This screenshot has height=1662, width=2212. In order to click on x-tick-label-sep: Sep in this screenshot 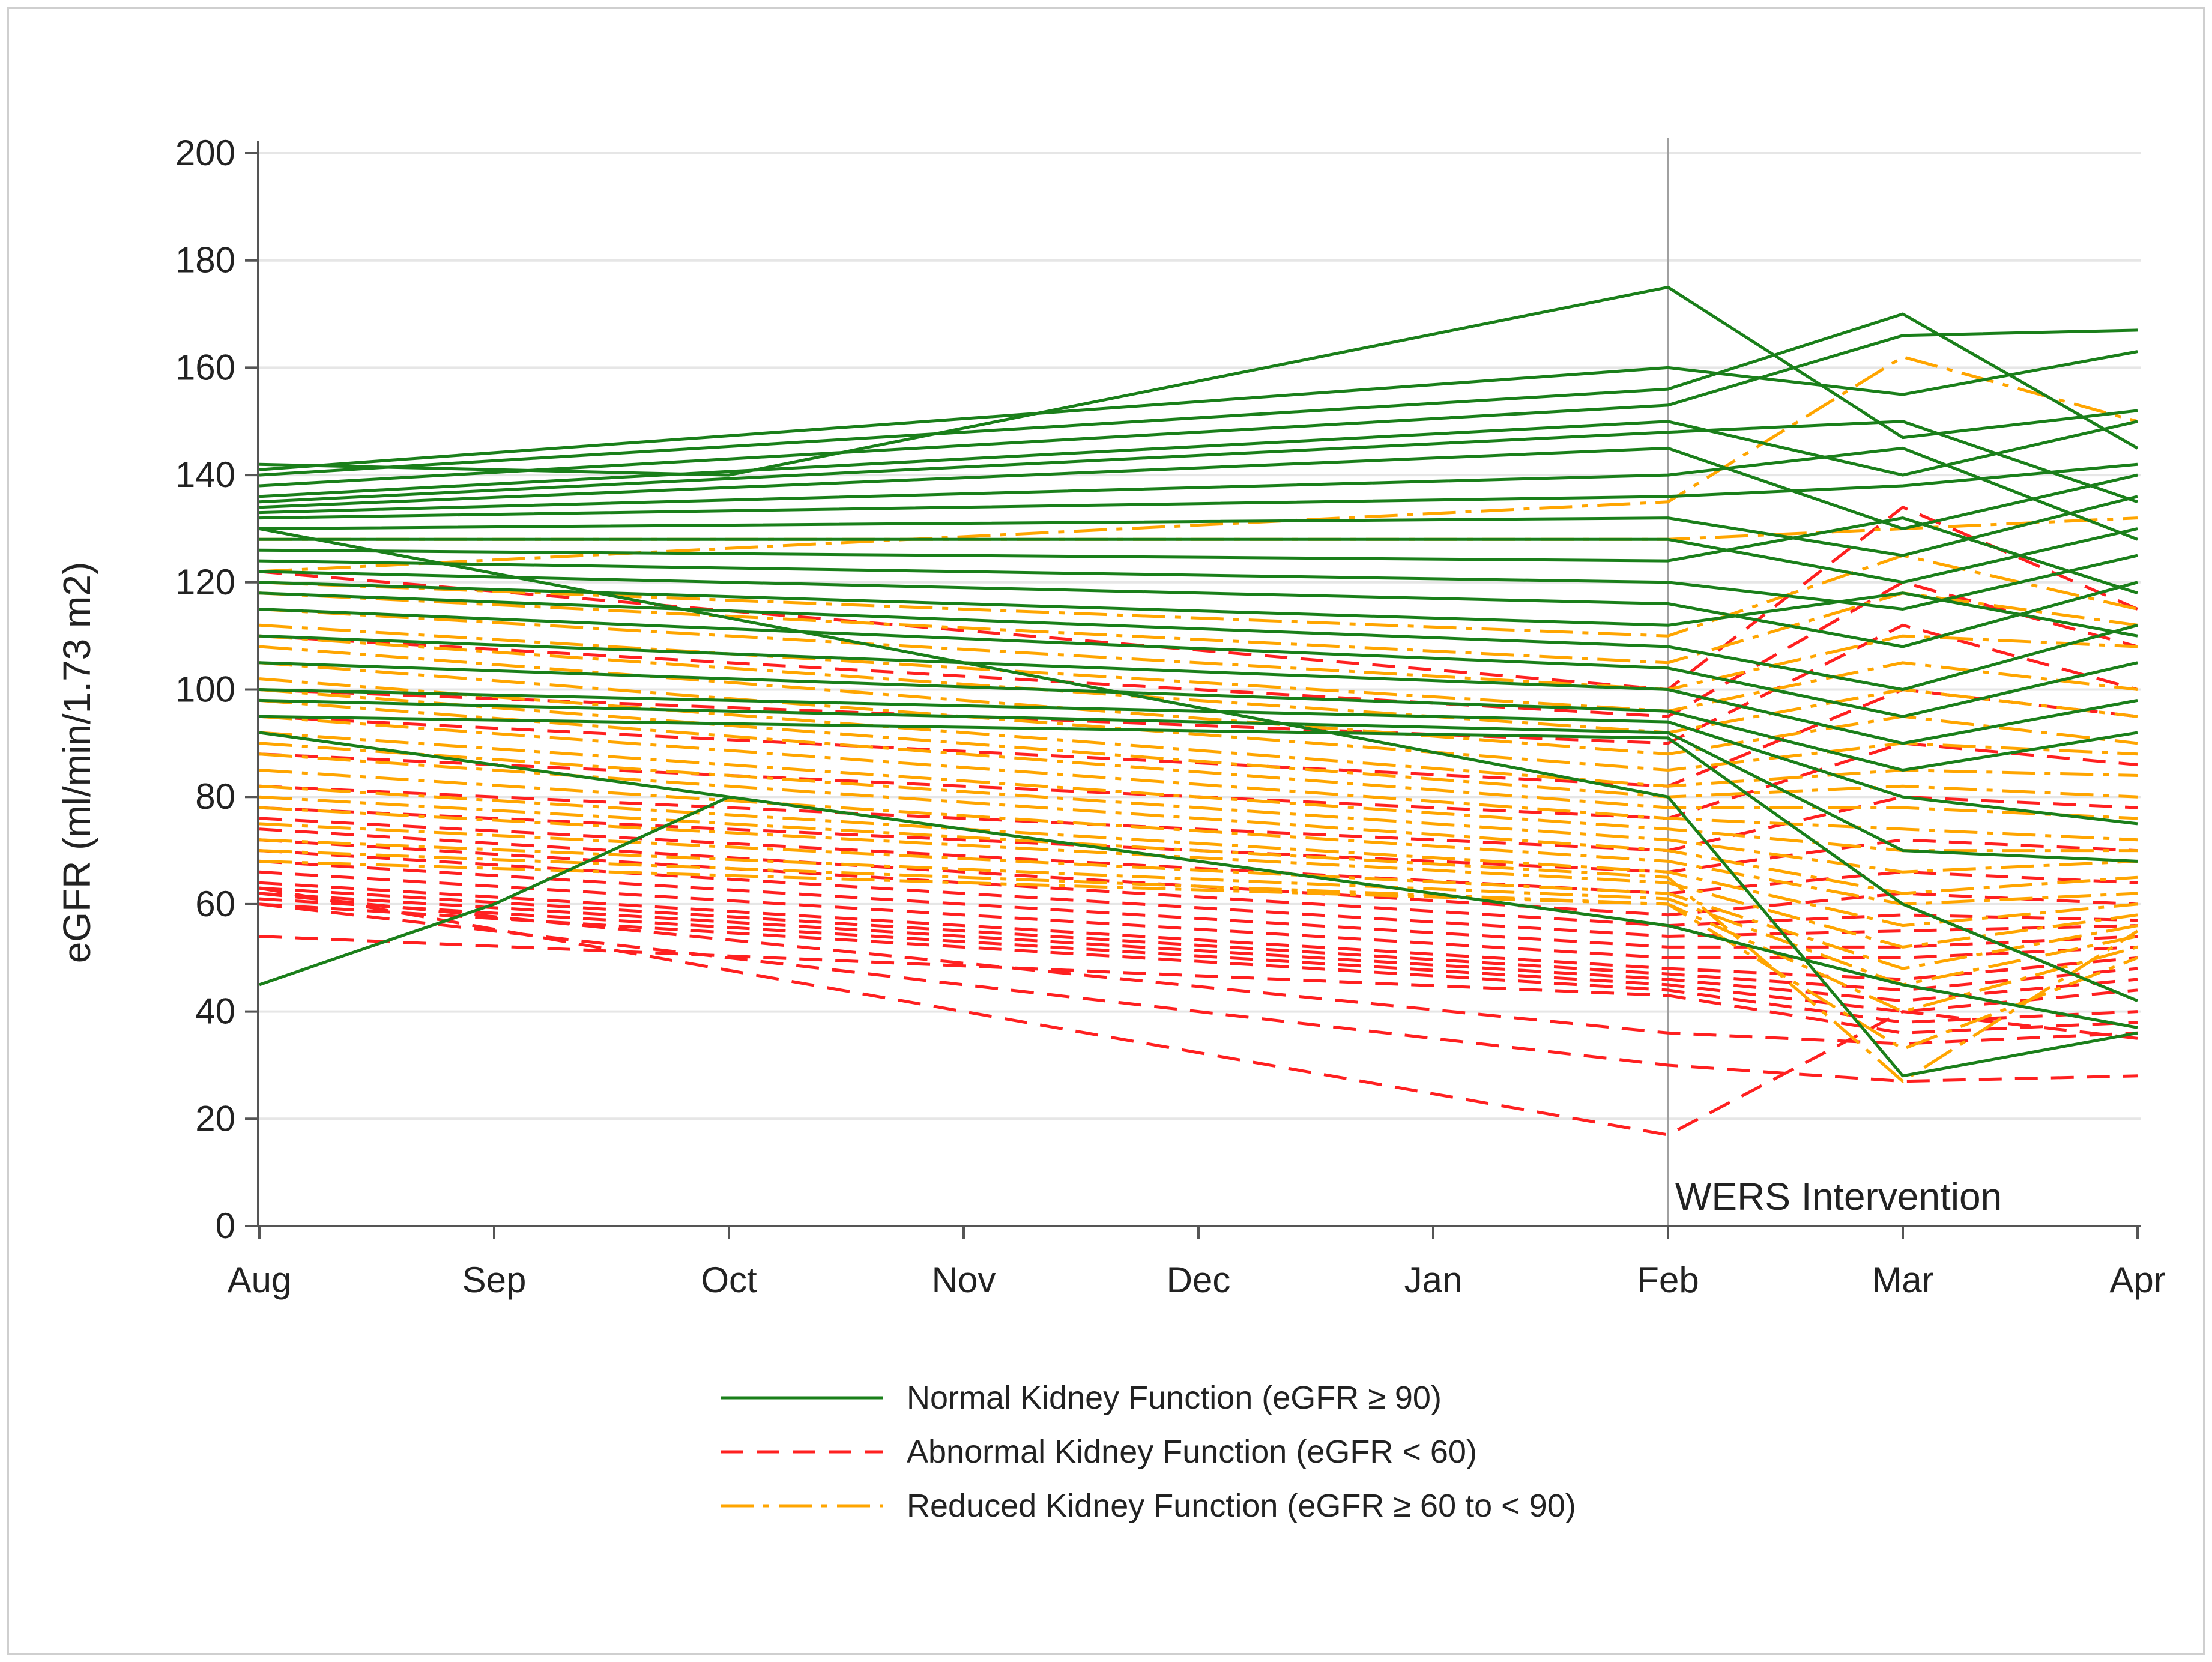, I will do `click(494, 1280)`.